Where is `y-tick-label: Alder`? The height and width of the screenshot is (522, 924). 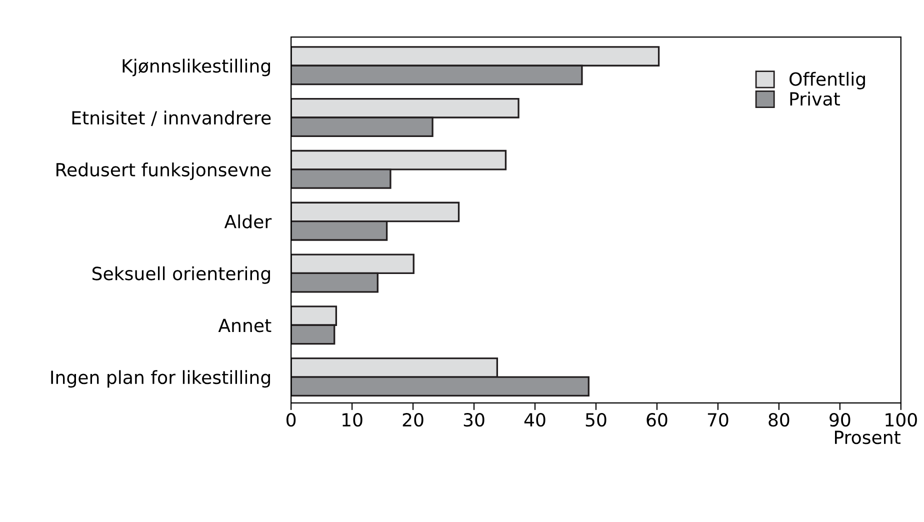 y-tick-label: Alder is located at coordinates (248, 221).